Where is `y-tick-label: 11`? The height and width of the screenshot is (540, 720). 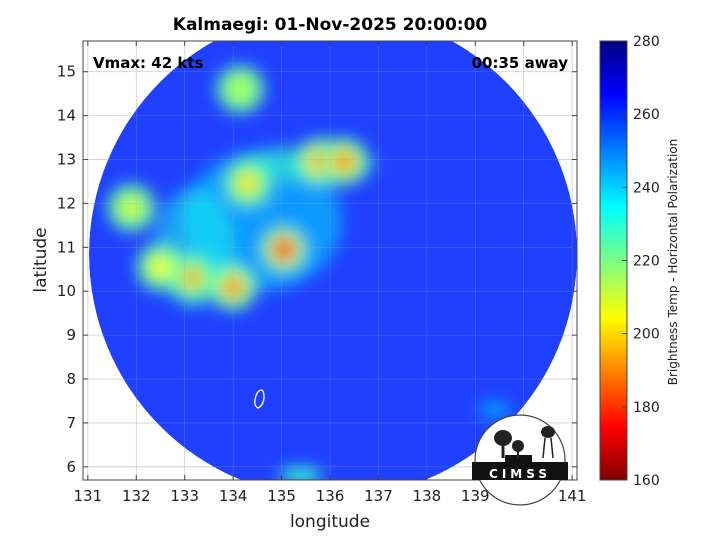 y-tick-label: 11 is located at coordinates (66, 247).